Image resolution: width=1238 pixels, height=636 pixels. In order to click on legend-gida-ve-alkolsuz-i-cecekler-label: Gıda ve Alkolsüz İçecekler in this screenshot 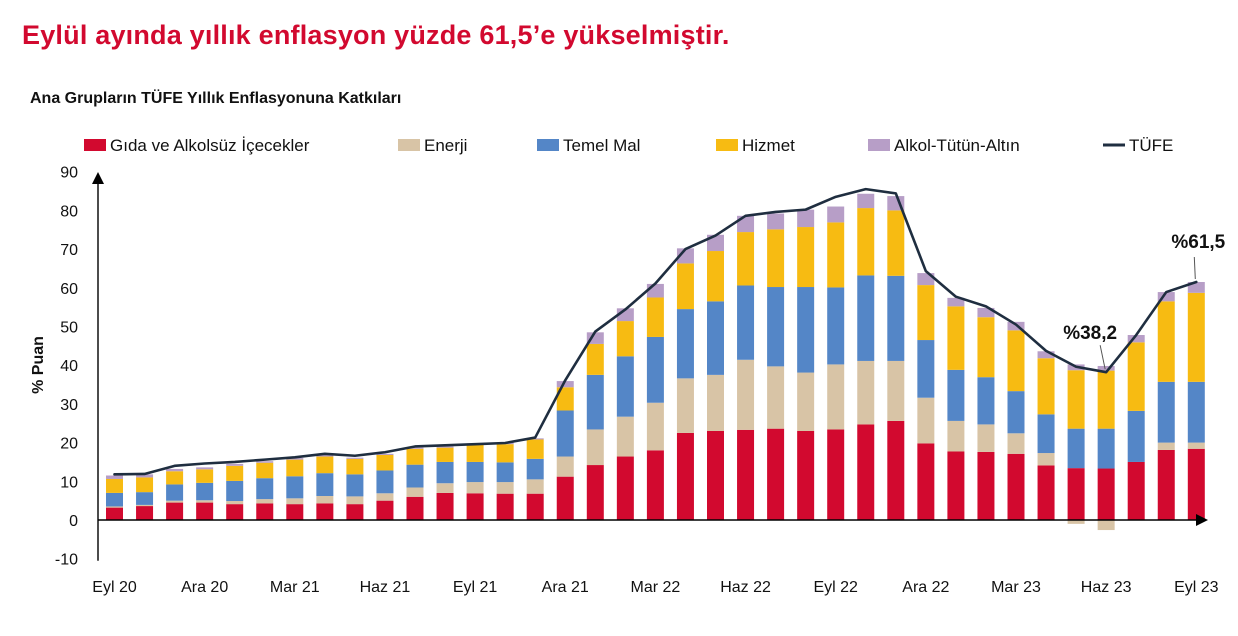, I will do `click(210, 145)`.